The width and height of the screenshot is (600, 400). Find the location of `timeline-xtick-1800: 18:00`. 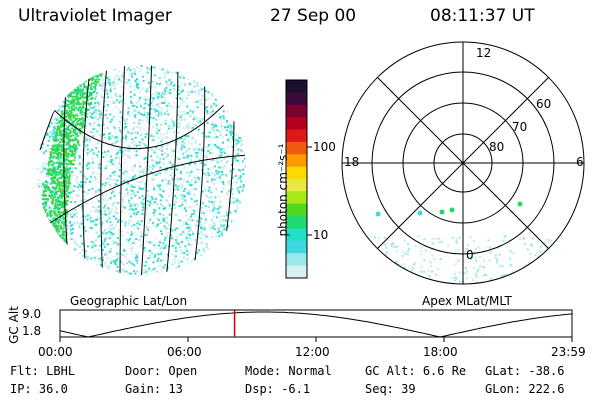

timeline-xtick-1800: 18:00 is located at coordinates (440, 352).